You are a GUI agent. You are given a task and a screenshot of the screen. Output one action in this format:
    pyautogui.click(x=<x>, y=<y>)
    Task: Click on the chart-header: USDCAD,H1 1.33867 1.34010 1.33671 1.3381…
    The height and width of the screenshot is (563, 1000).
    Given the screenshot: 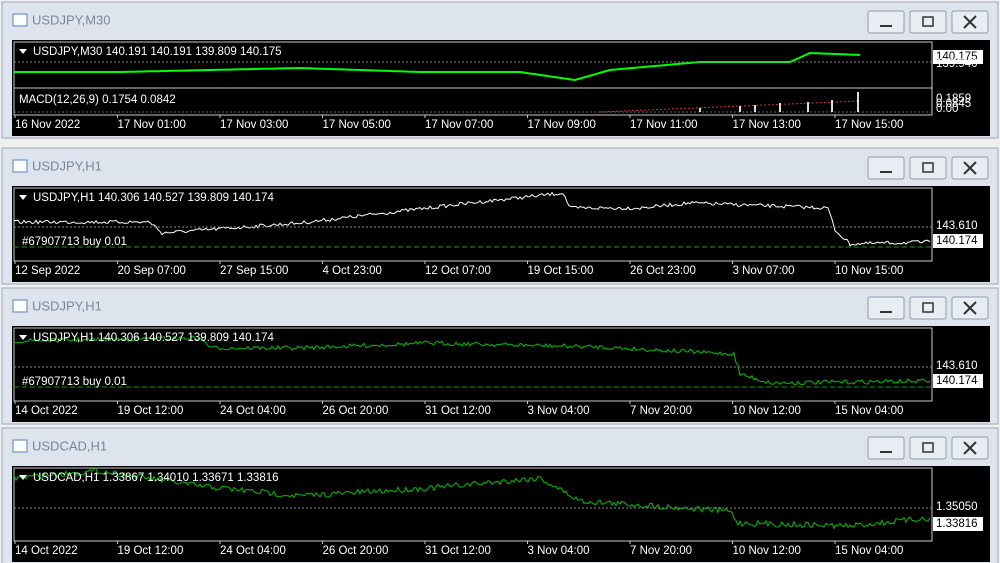 What is the action you would take?
    pyautogui.click(x=156, y=478)
    